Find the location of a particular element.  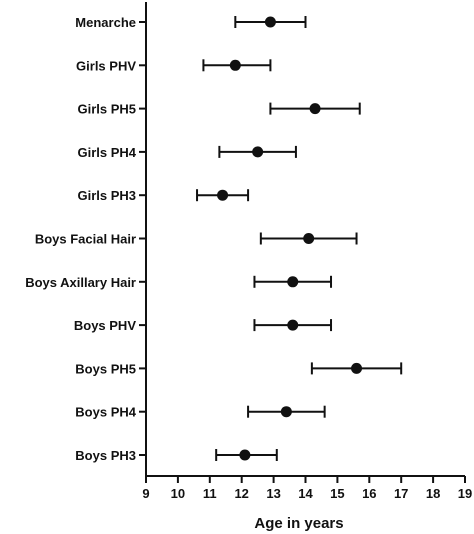

x-tick-label: 10 is located at coordinates (178, 493).